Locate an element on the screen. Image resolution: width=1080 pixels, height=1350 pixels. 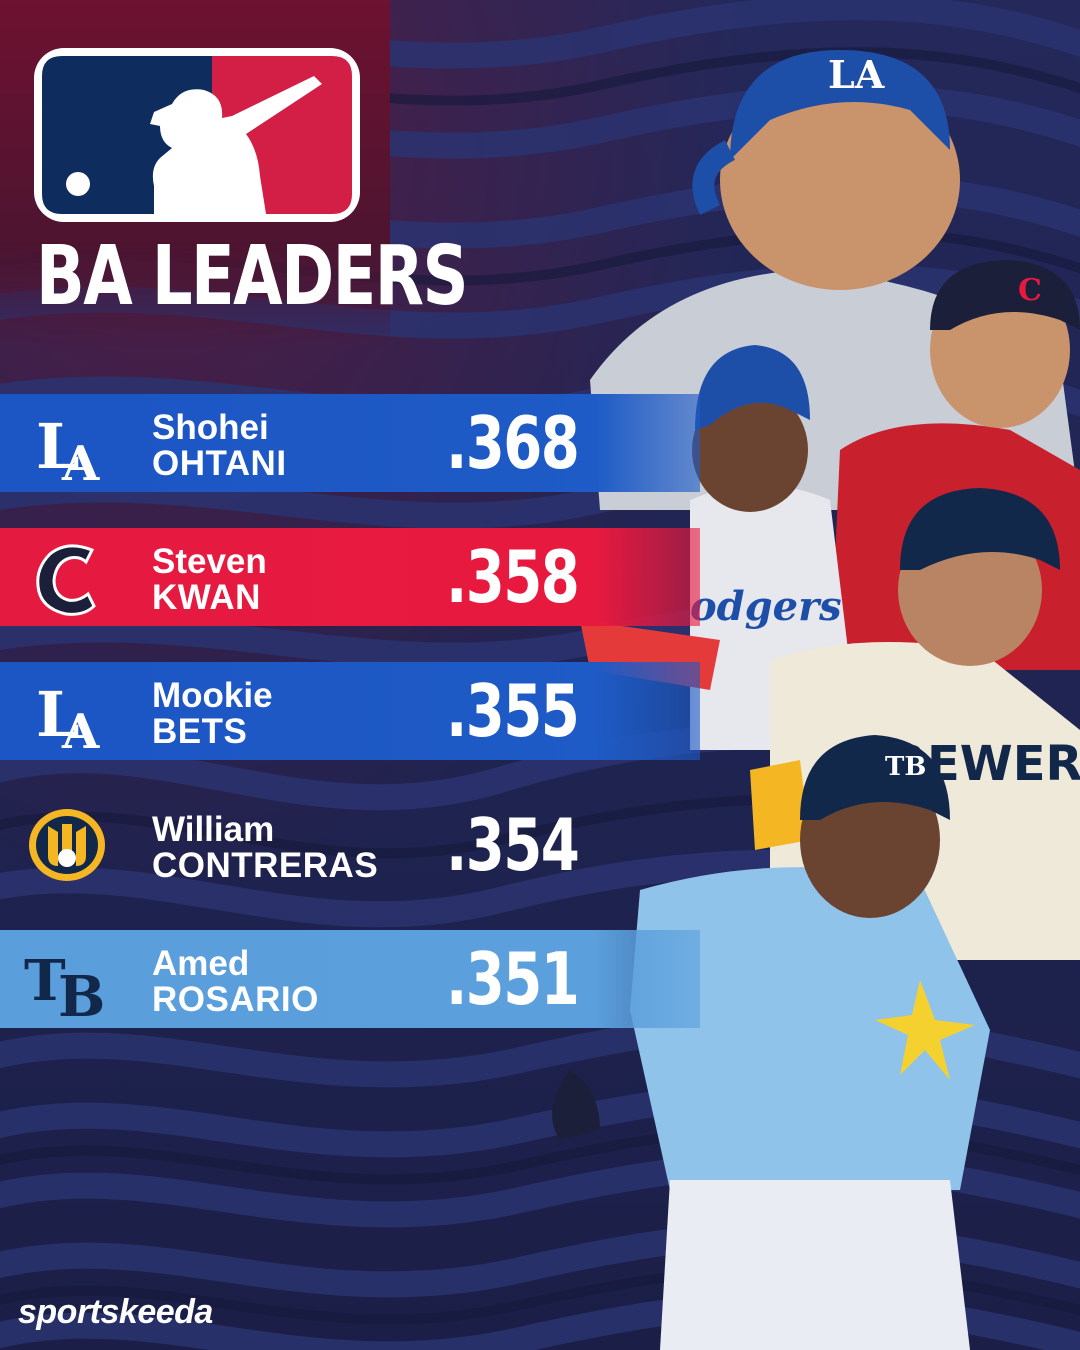
player-last-name: KWAN is located at coordinates (206, 597).